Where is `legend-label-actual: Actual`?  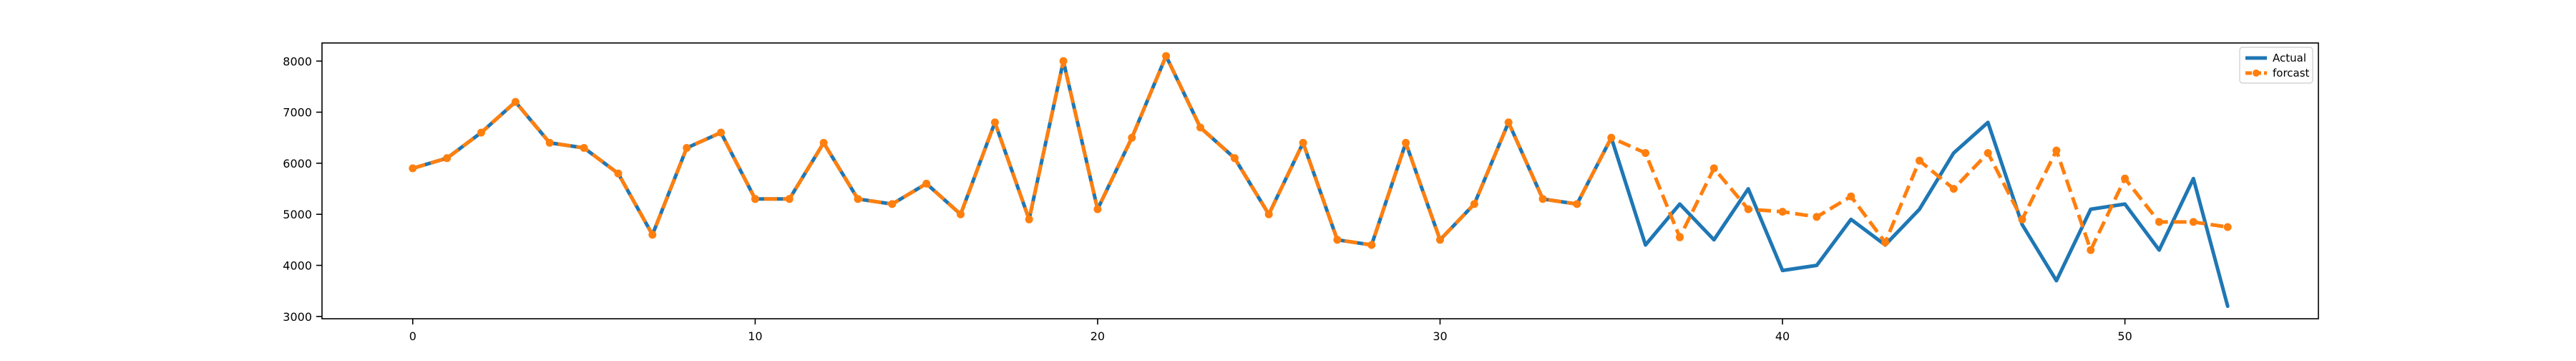 legend-label-actual: Actual is located at coordinates (2289, 58).